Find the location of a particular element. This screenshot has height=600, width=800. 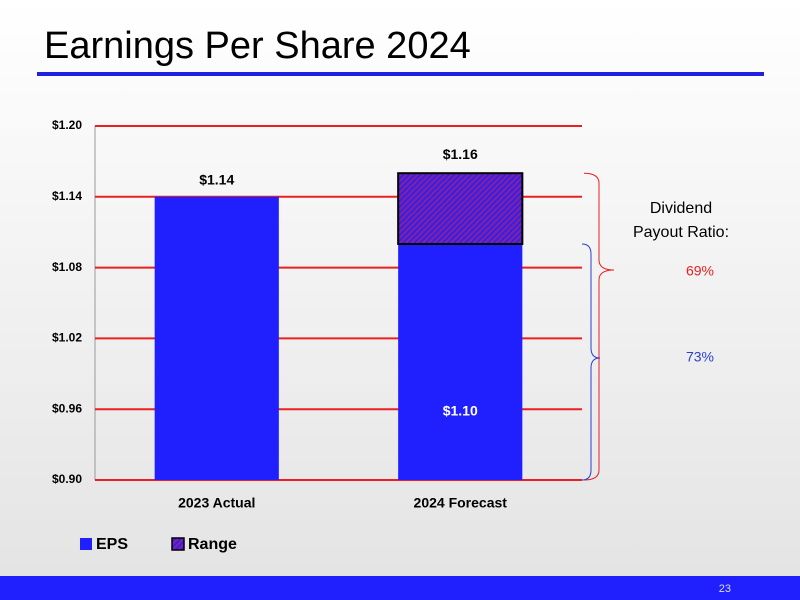

value-label: $1.10 is located at coordinates (460, 411).